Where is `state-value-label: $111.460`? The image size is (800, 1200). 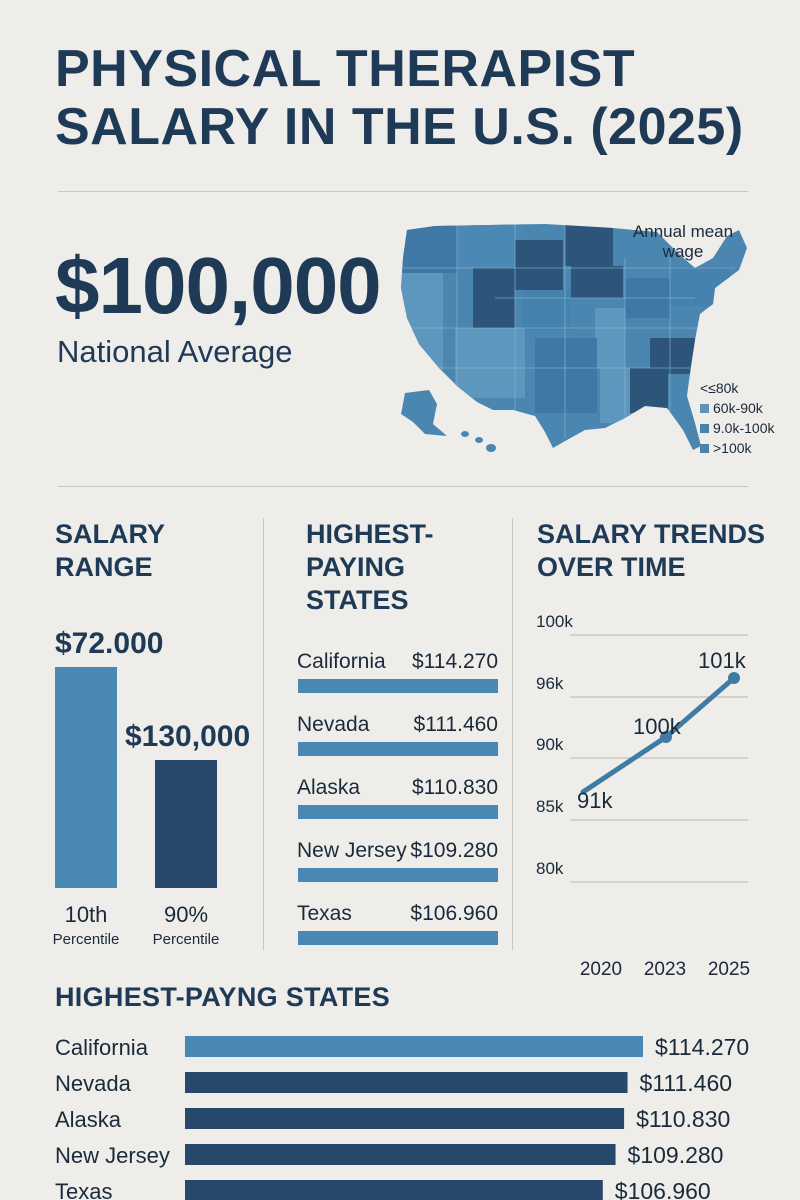 state-value-label: $111.460 is located at coordinates (456, 724).